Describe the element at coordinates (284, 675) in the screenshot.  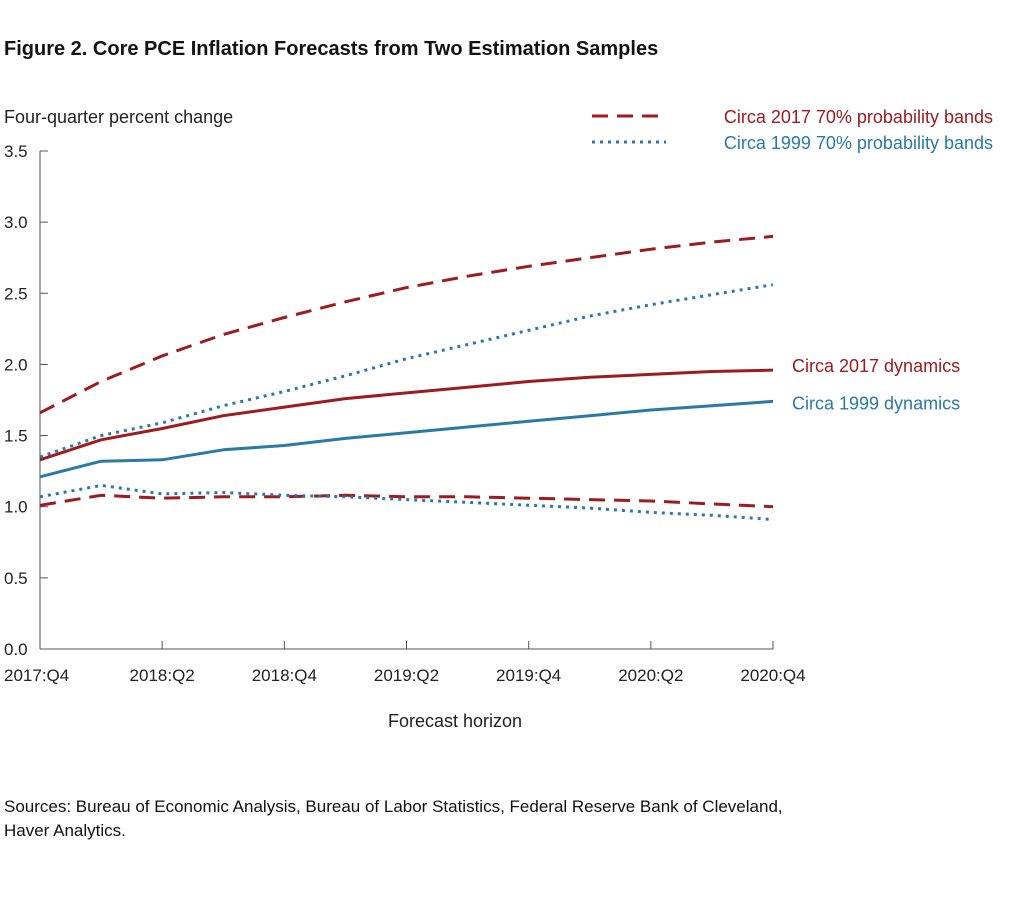
I see `x-tick-label: 2018:Q4` at that location.